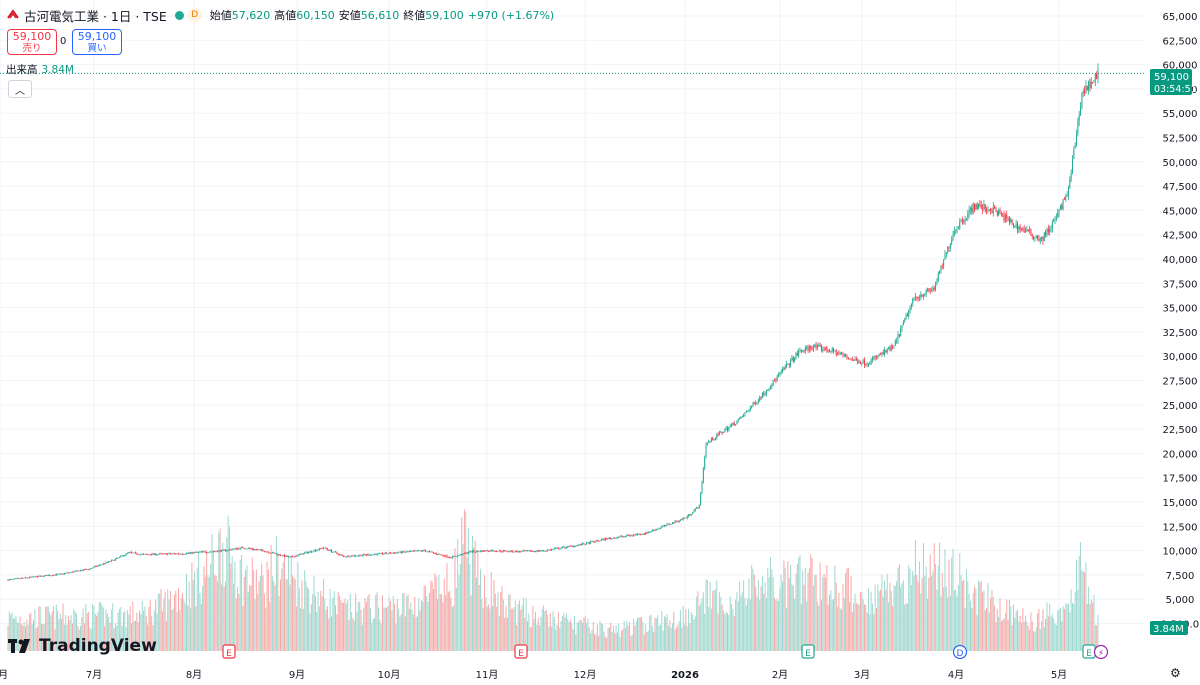  What do you see at coordinates (285, 15) in the screenshot?
I see `high-label: 高値` at bounding box center [285, 15].